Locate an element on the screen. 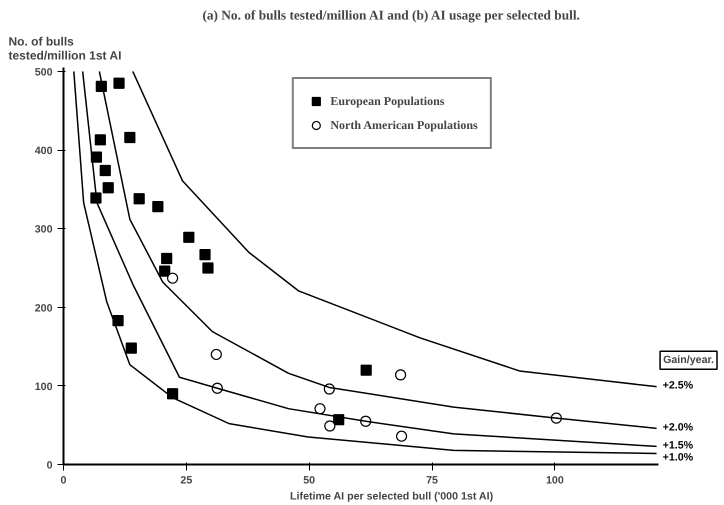  x-axis-title: Lifetime AI per selected bull ('000 1st AI) is located at coordinates (392, 496).